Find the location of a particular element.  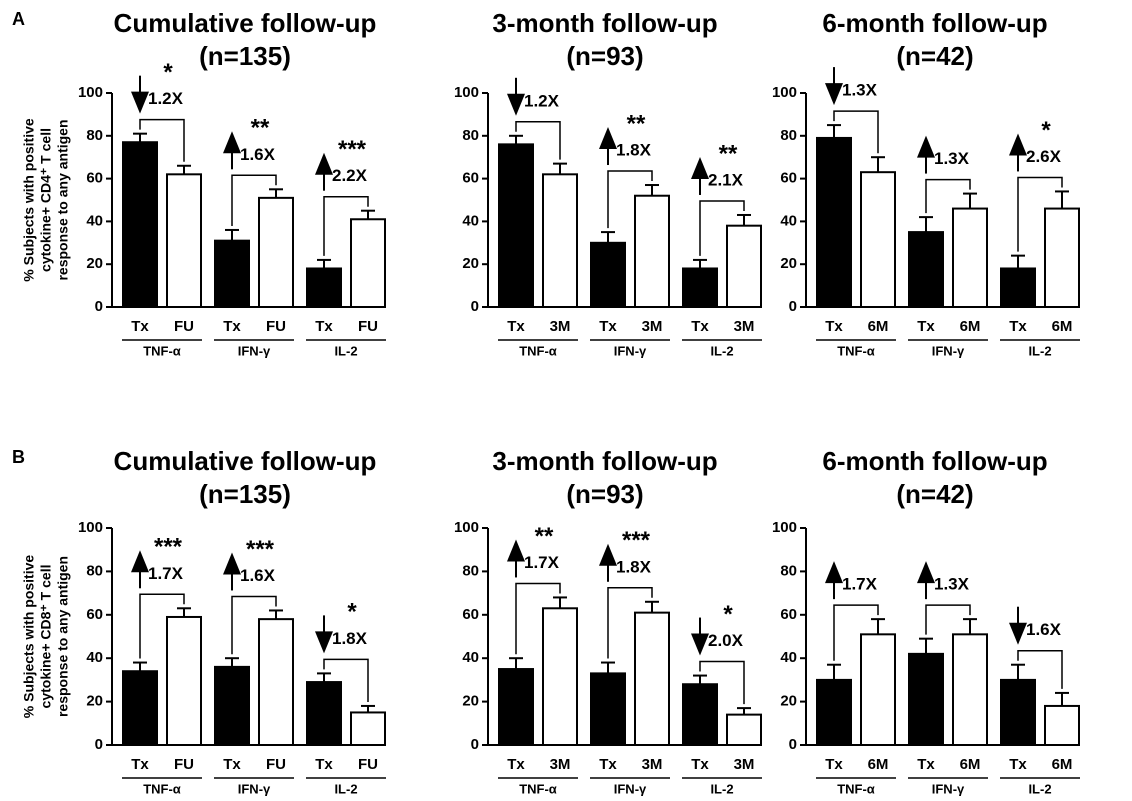

y-axis-label: cytokine+ CD8⁺ T cell is located at coordinates (46, 637).